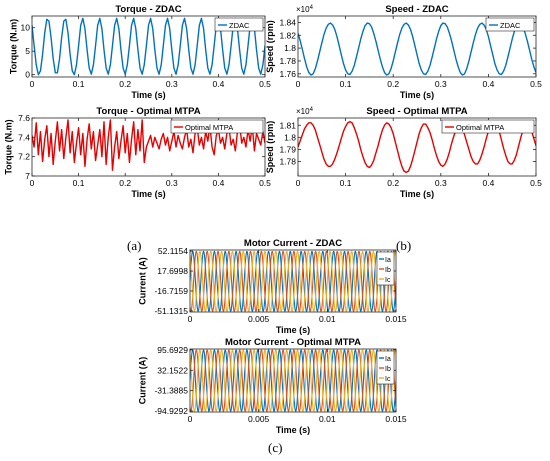  What do you see at coordinates (172, 350) in the screenshot?
I see `y-tick-label: 95.6929` at bounding box center [172, 350].